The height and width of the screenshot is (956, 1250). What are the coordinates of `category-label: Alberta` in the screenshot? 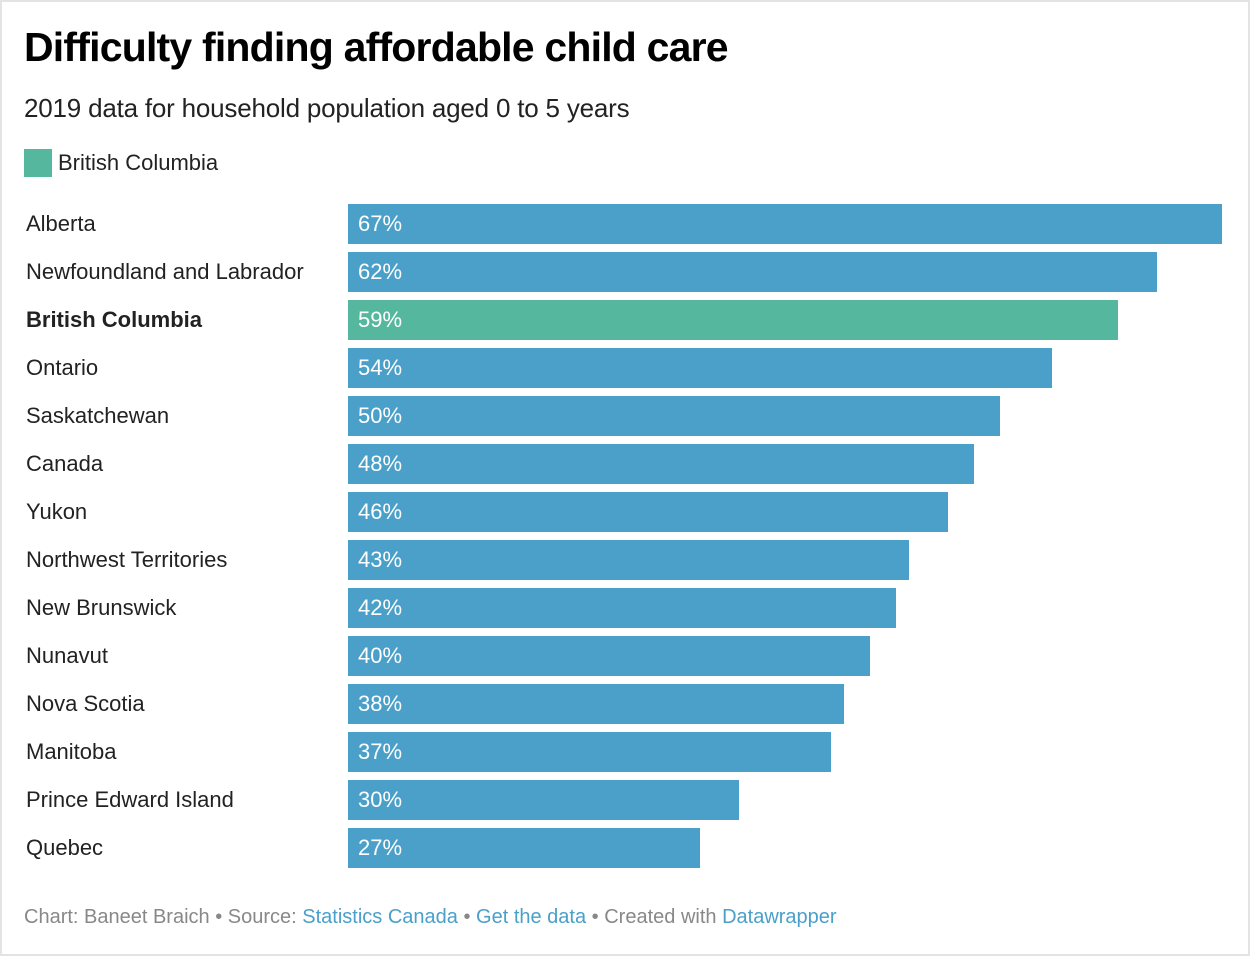 It's located at (61, 223).